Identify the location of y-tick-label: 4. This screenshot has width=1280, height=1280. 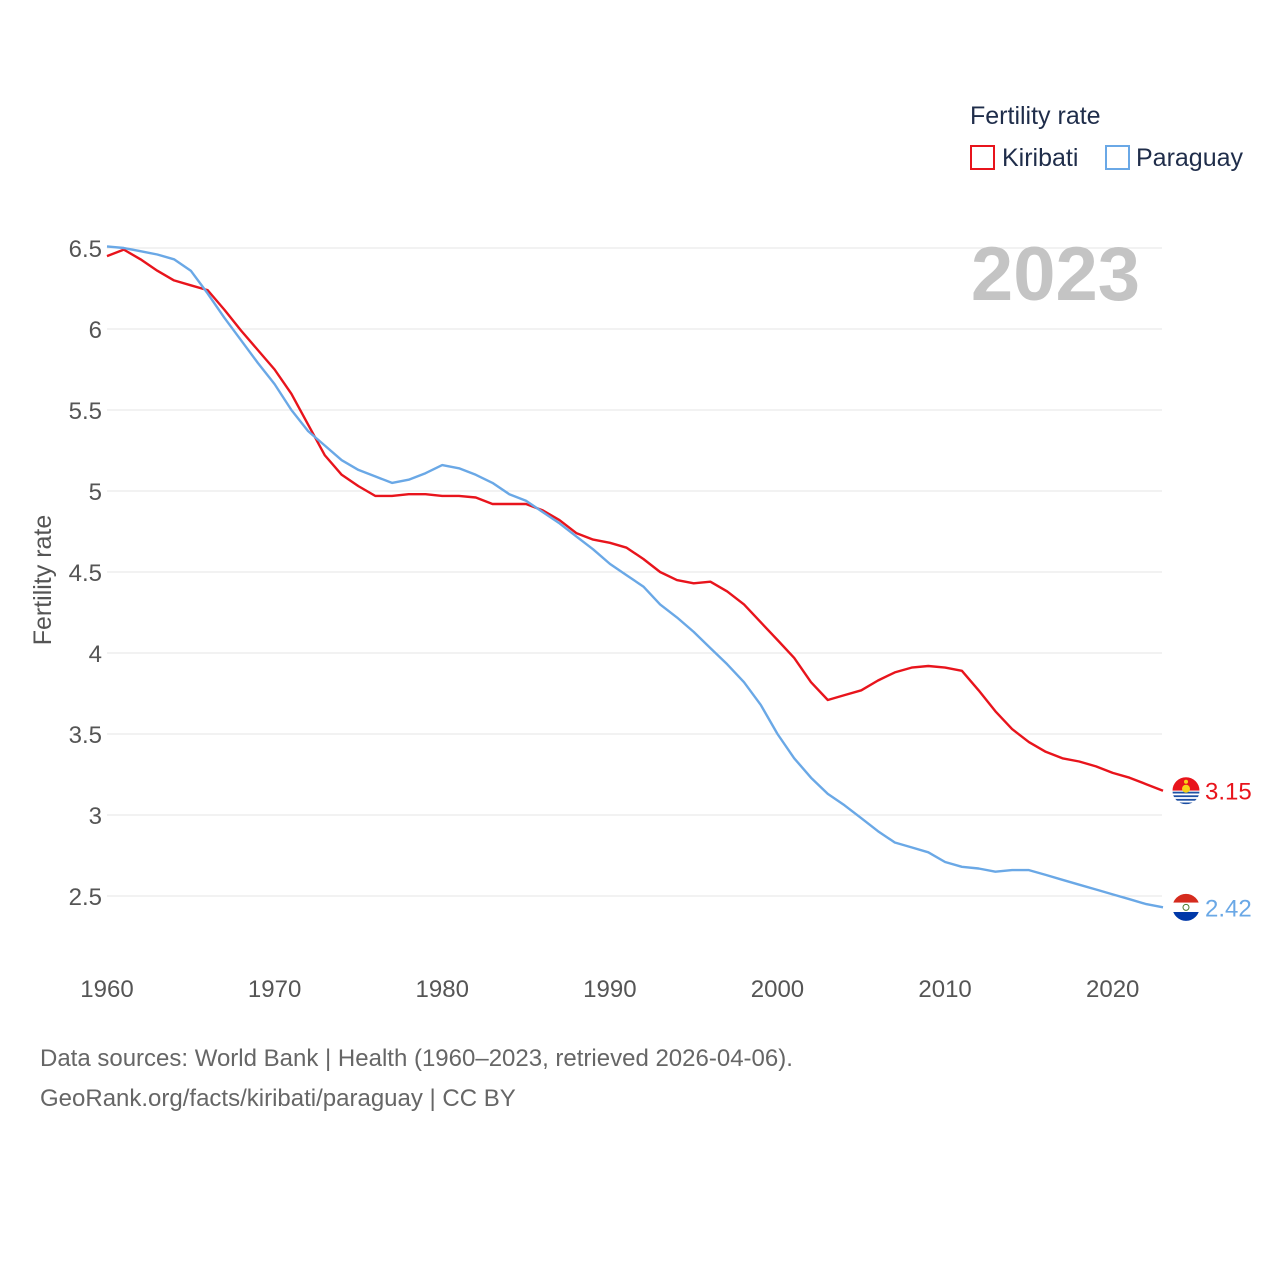
(95, 654).